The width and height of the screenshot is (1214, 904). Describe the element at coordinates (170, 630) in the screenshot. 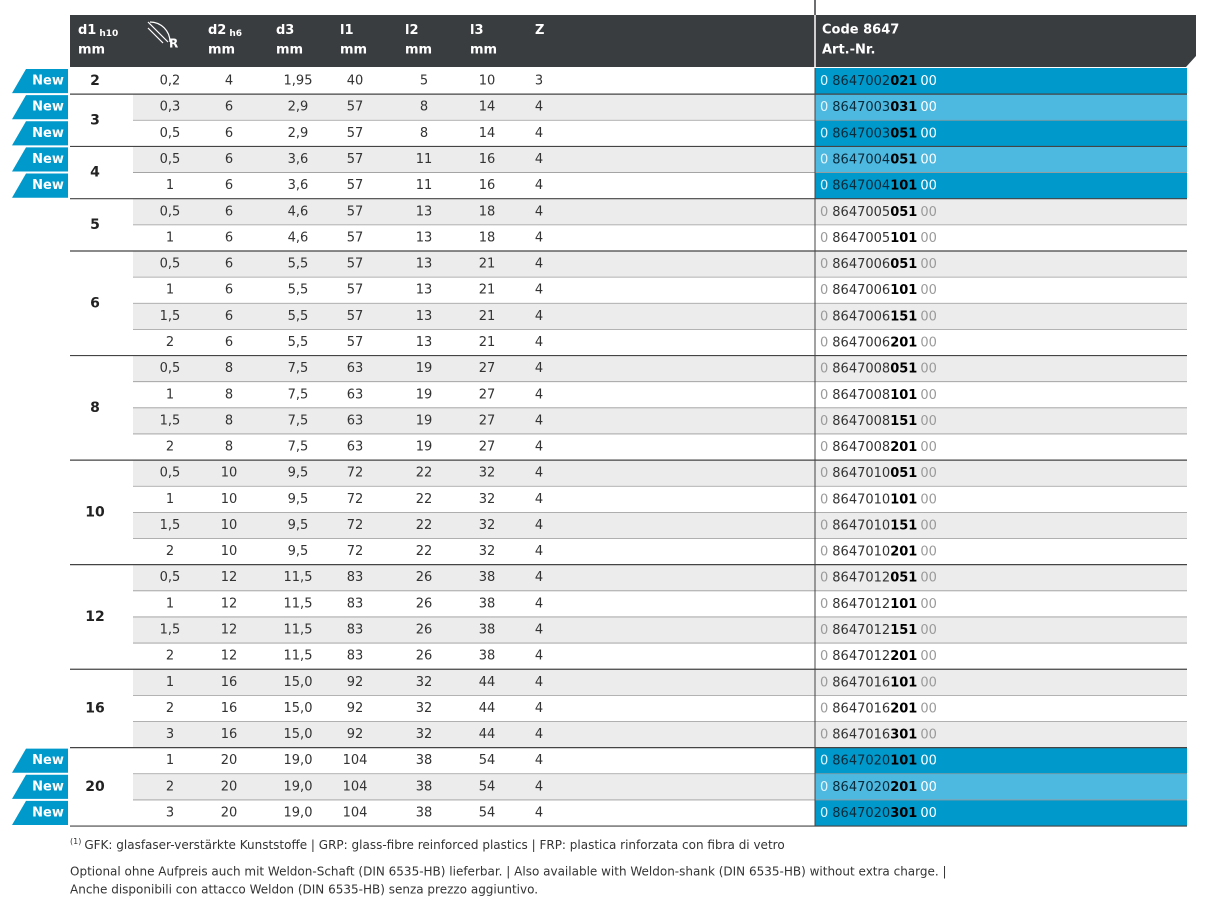

I see `cell-value: 1,5` at that location.